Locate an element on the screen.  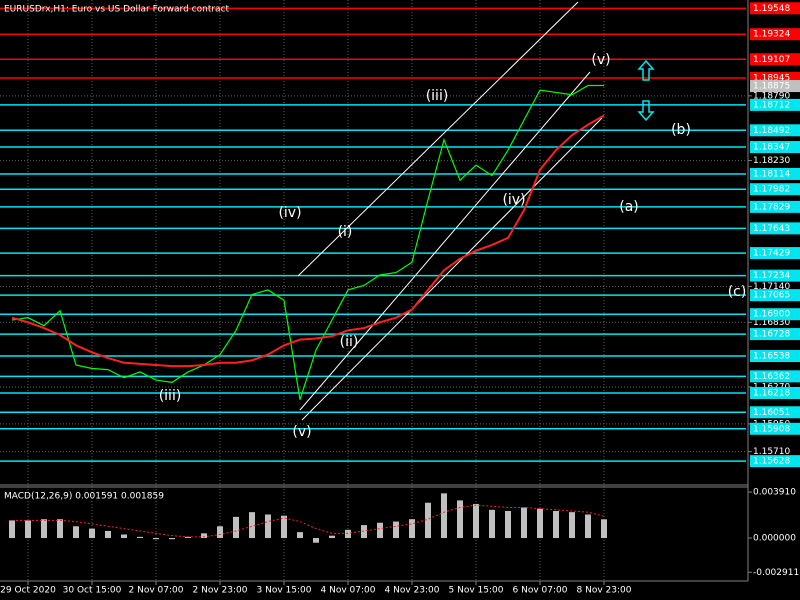
x-tick-label: 4 Nov 07:00 is located at coordinates (348, 591).